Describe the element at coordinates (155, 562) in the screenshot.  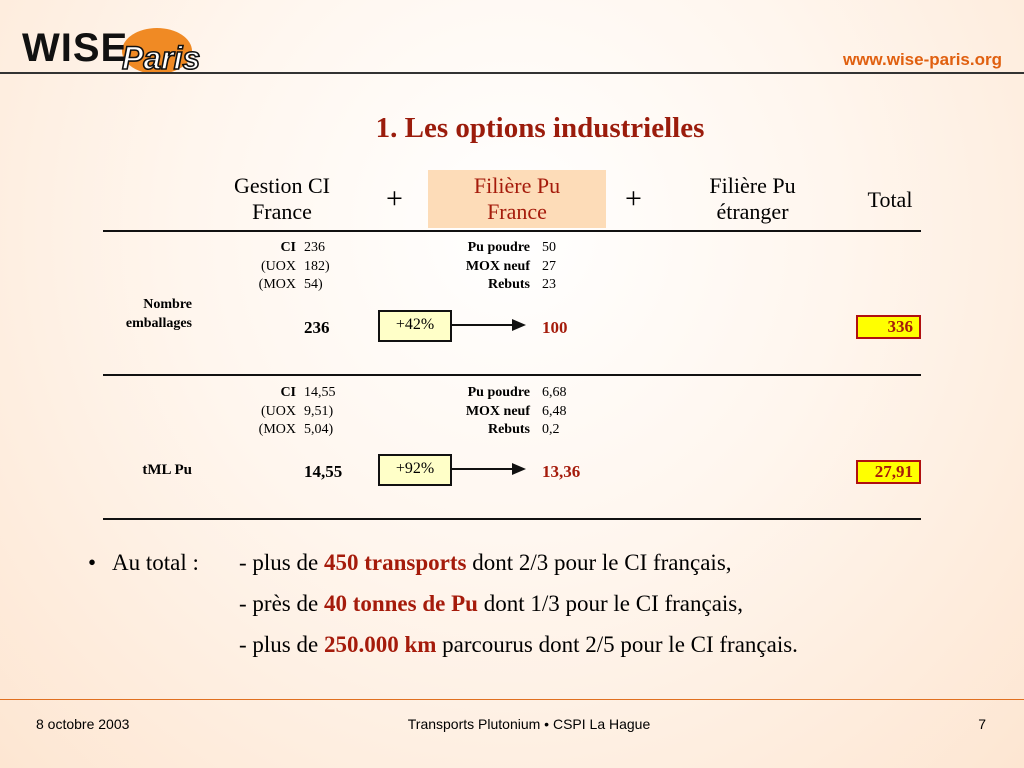
I see `summary-label: Au total :` at that location.